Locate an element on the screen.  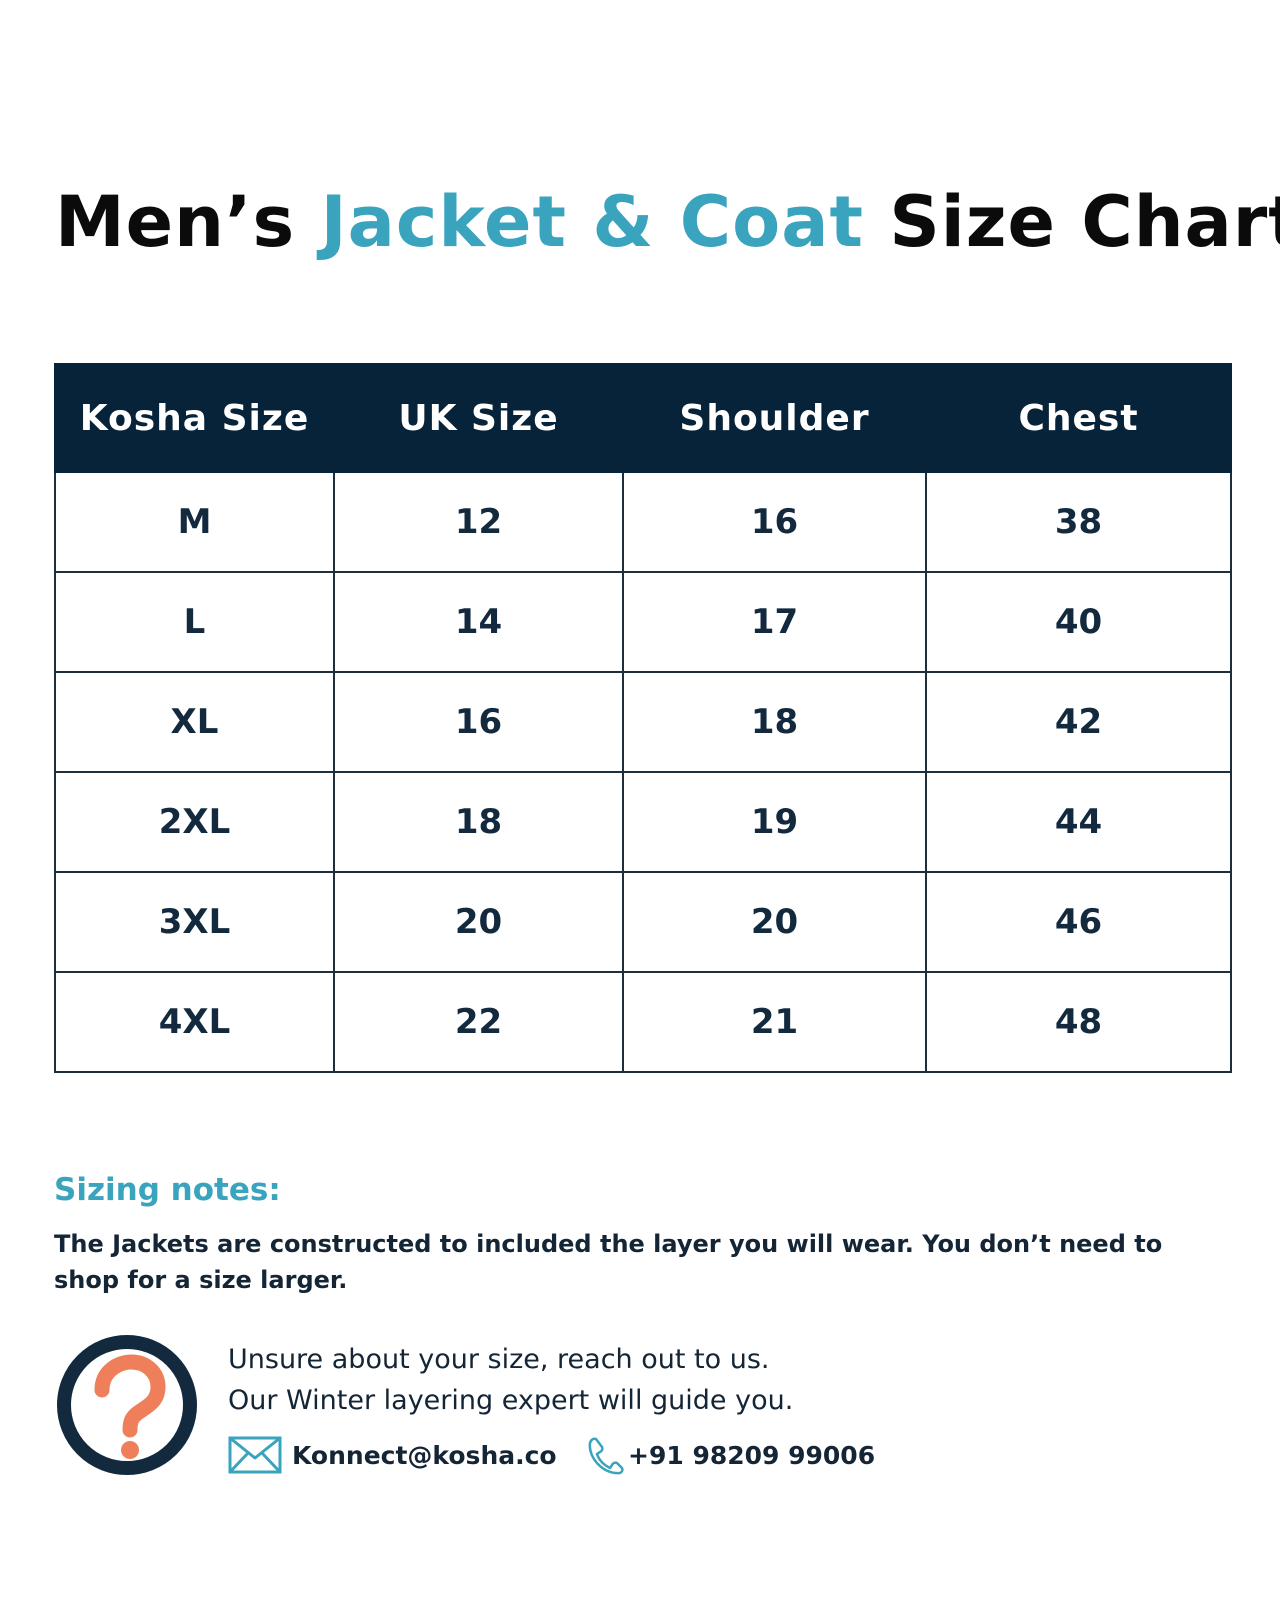
table-row: L 14 17 40 is located at coordinates (643, 622).